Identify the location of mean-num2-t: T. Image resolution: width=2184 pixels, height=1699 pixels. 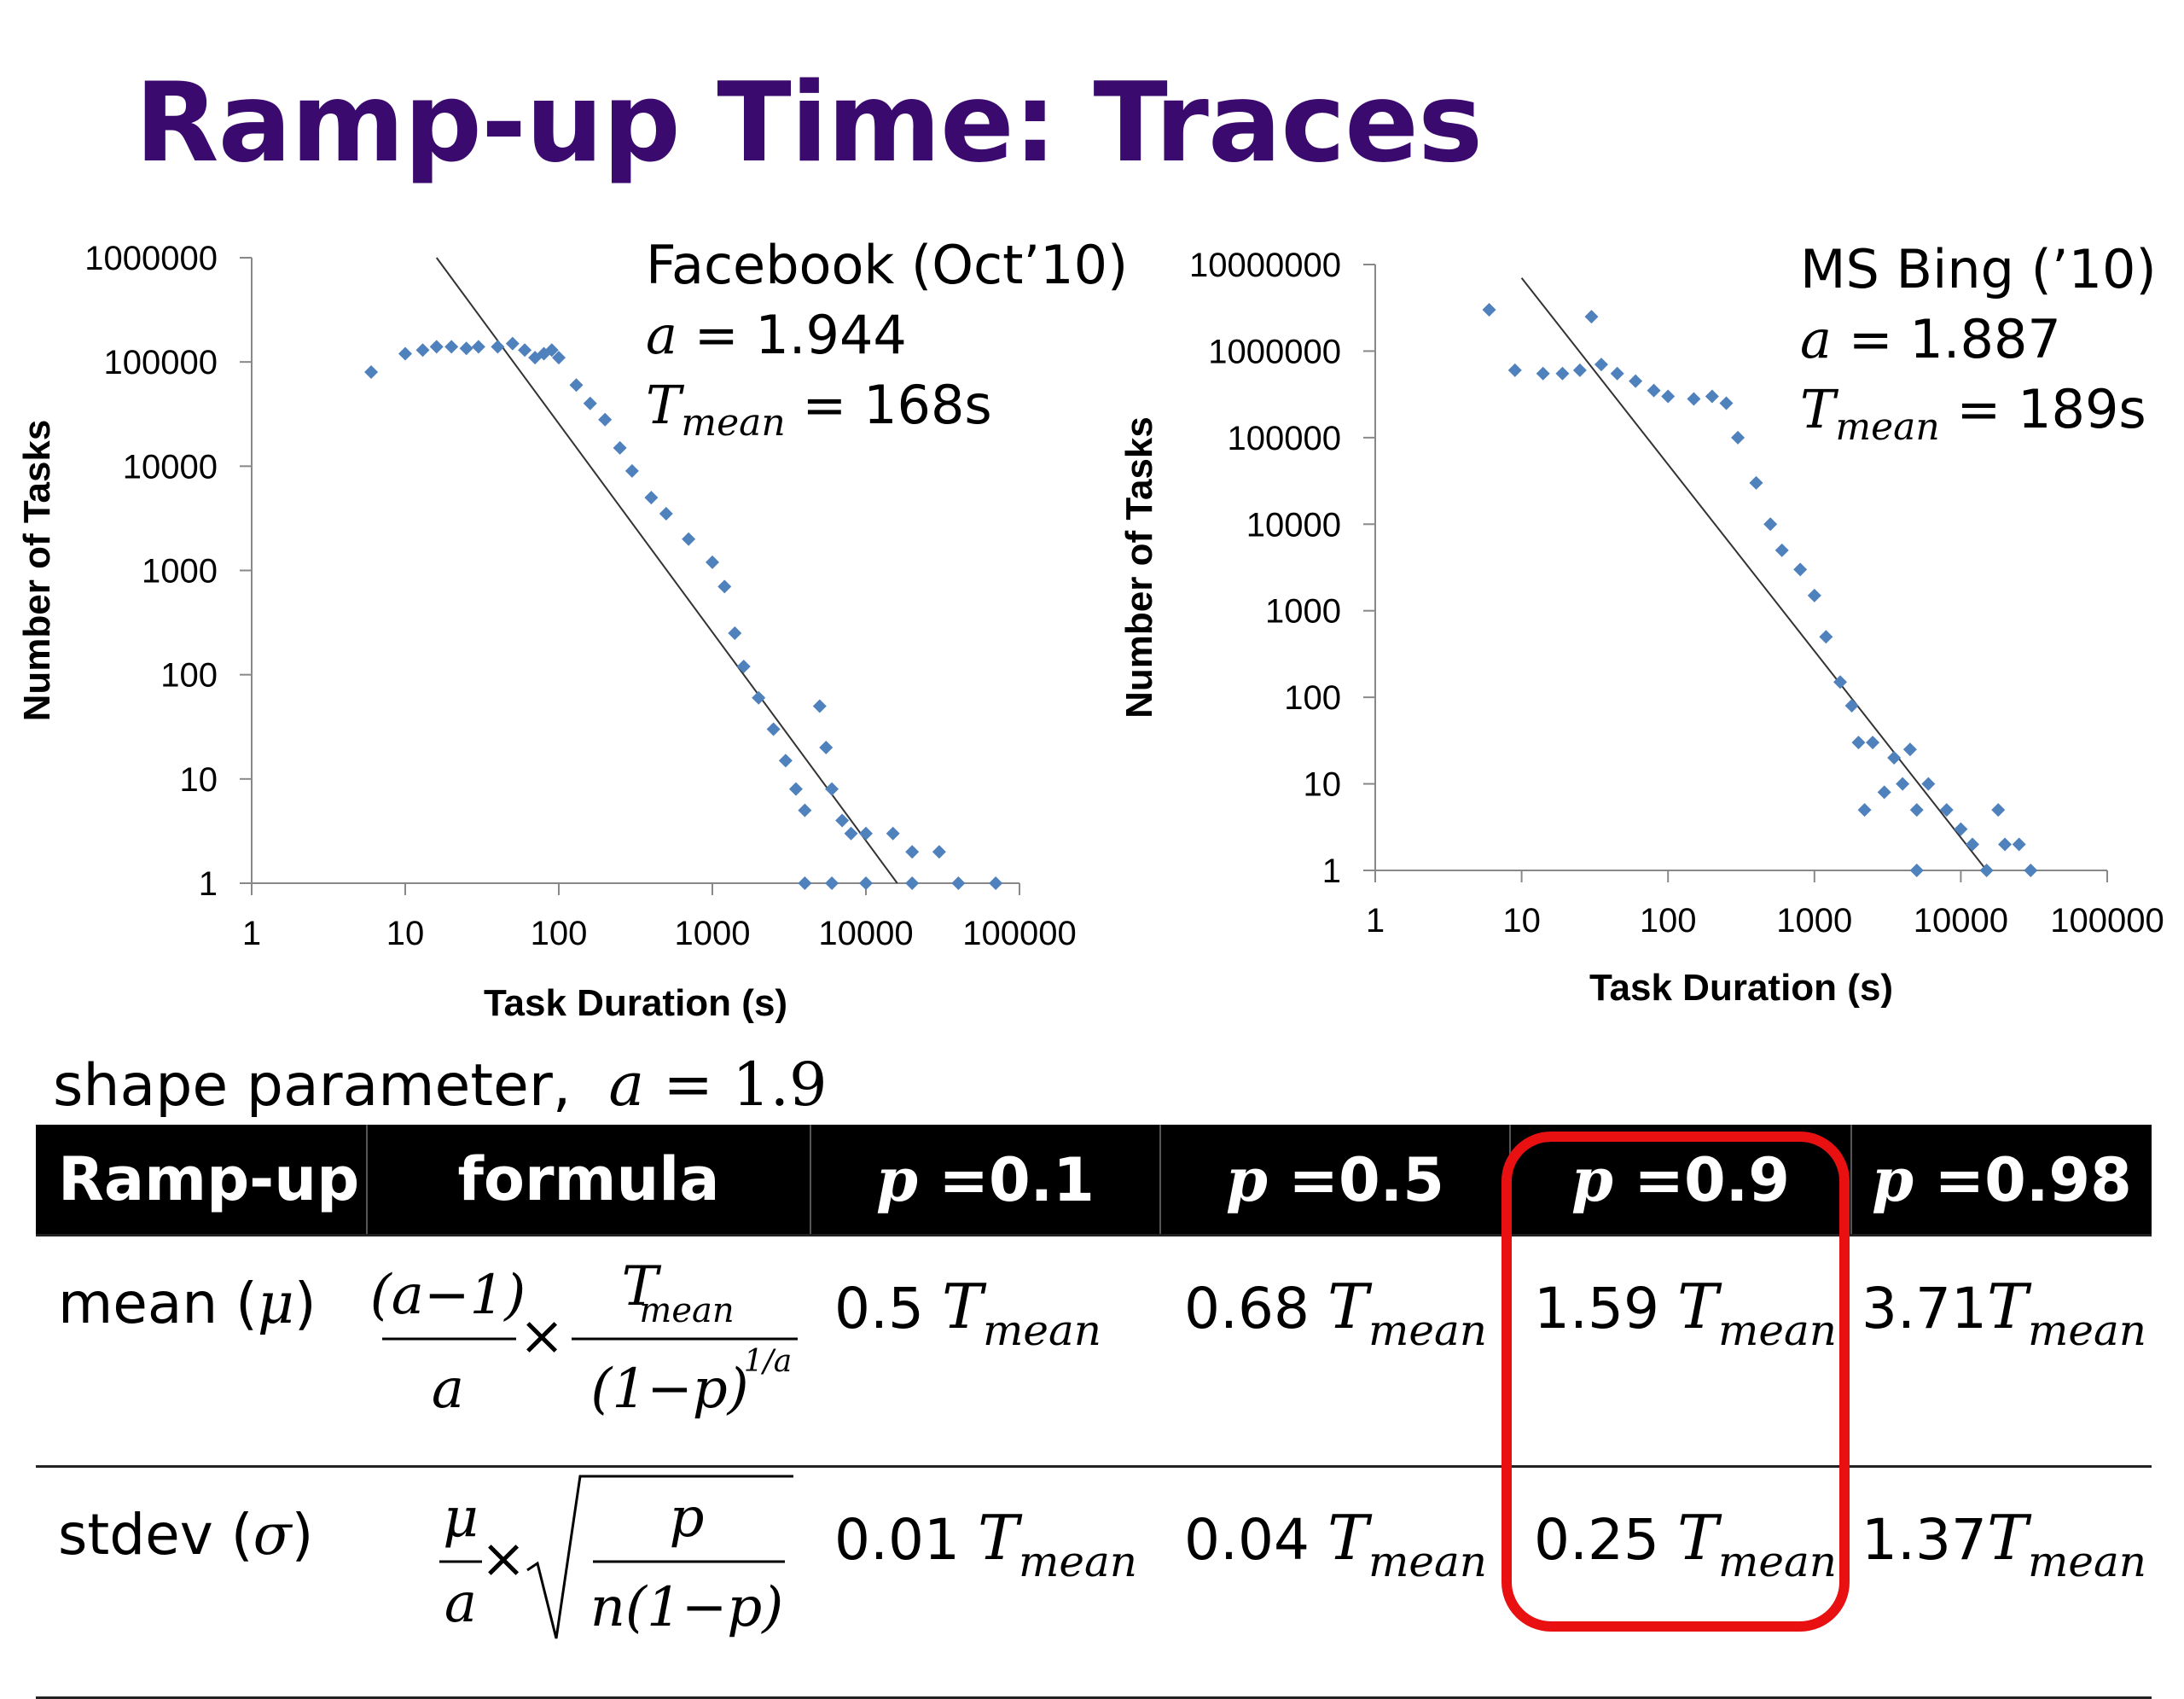
(642, 1286).